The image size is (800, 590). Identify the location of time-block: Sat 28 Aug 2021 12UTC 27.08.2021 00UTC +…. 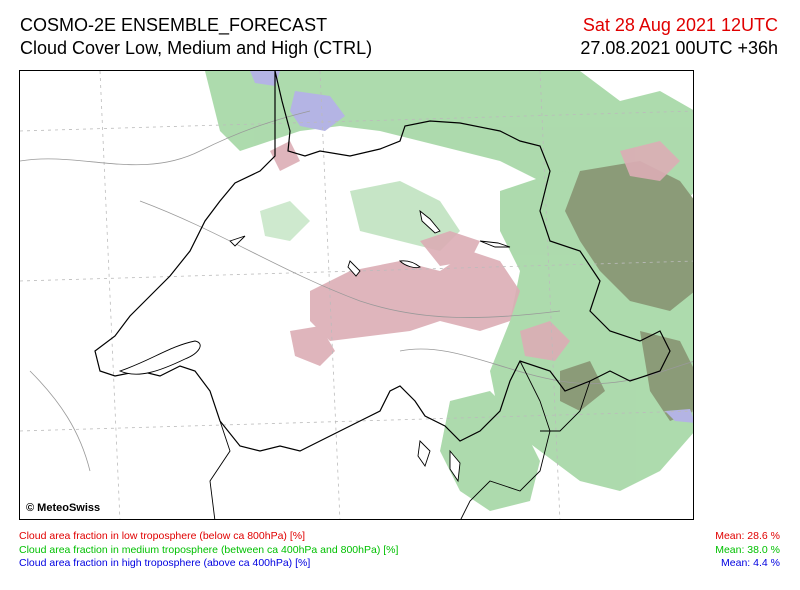
(679, 37).